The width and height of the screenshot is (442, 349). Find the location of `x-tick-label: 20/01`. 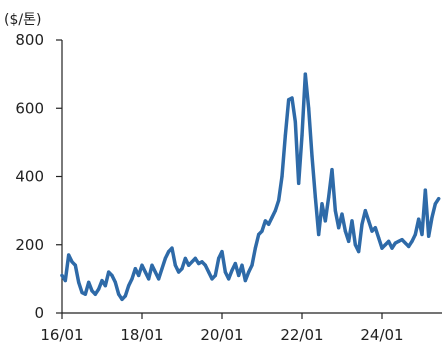

x-tick-label: 20/01 is located at coordinates (221, 335).